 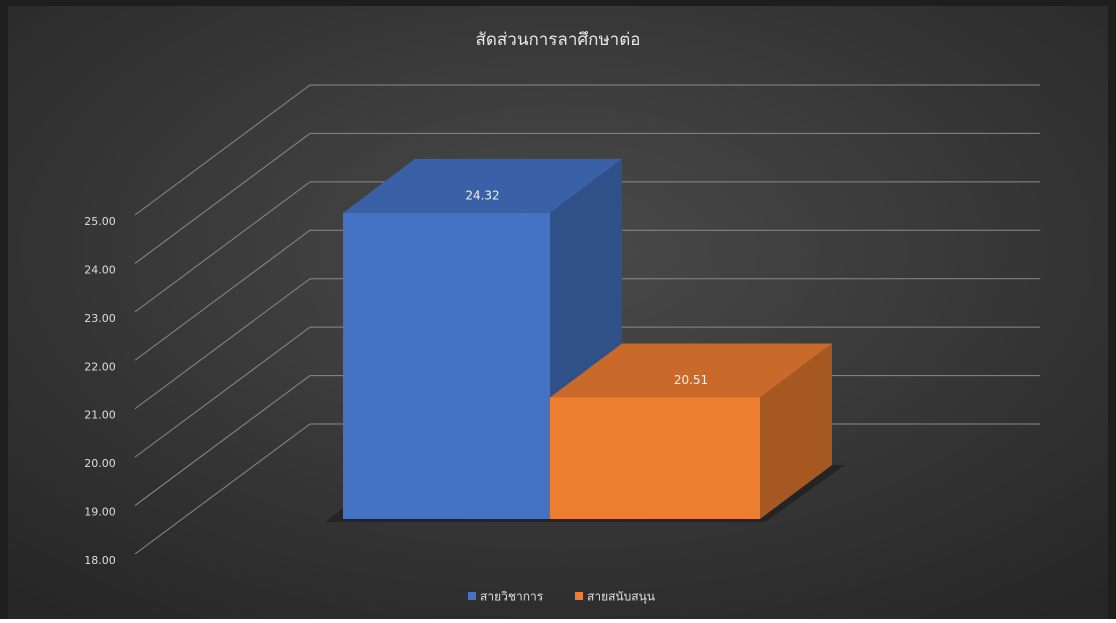 What do you see at coordinates (512, 597) in the screenshot?
I see `legend-label: สายวิชาการ` at bounding box center [512, 597].